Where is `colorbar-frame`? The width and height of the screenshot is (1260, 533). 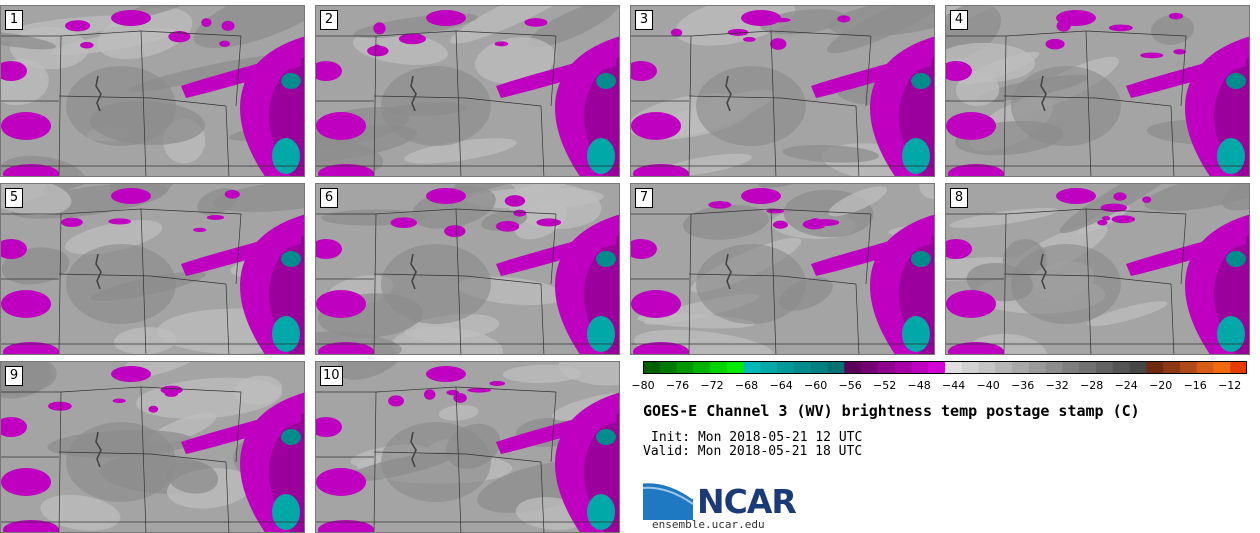
colorbar-frame is located at coordinates (945, 367).